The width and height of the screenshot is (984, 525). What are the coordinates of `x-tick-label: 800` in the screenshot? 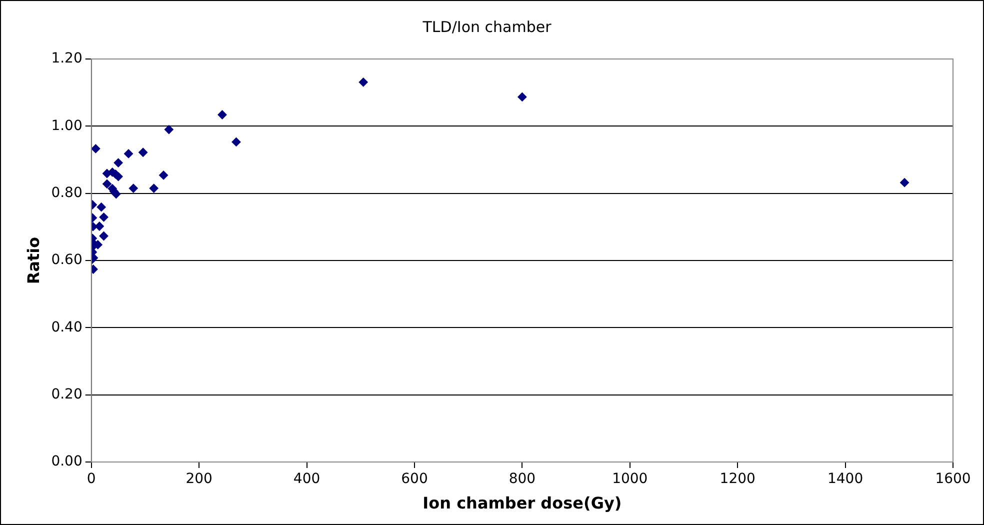 It's located at (522, 479).